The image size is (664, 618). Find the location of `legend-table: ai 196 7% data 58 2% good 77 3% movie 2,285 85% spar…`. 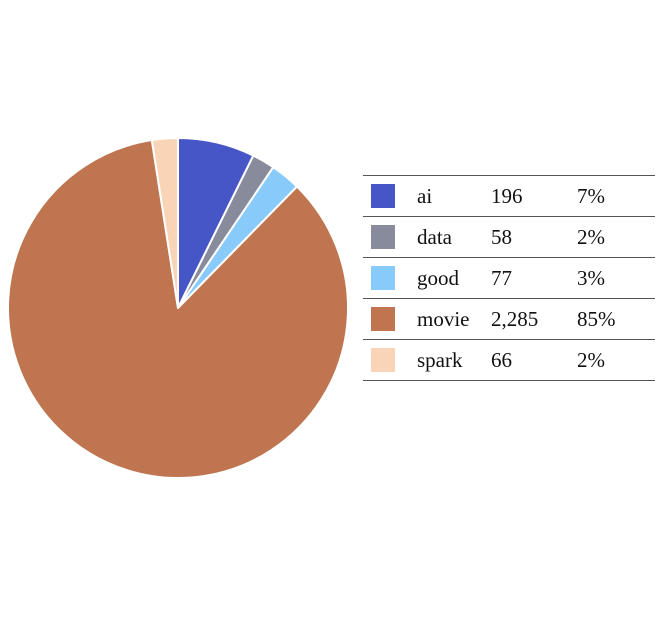

legend-table: ai 196 7% data 58 2% good 77 3% movie 2,285 85% spar… is located at coordinates (509, 278).